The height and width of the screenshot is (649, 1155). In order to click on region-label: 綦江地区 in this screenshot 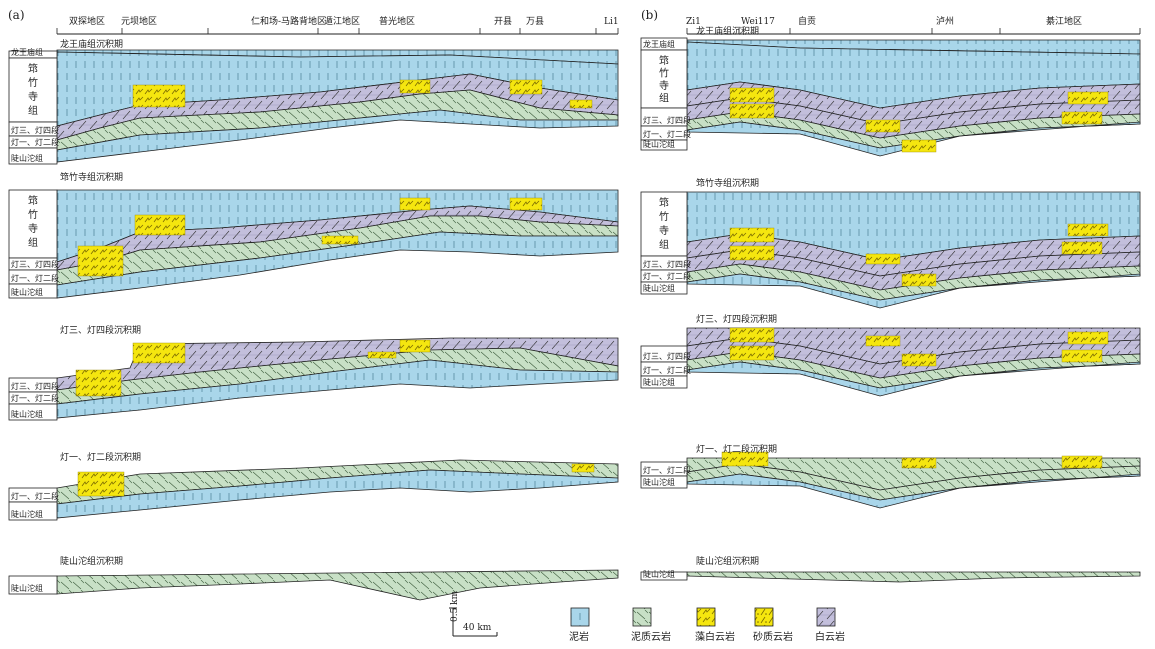, I will do `click(1064, 21)`.